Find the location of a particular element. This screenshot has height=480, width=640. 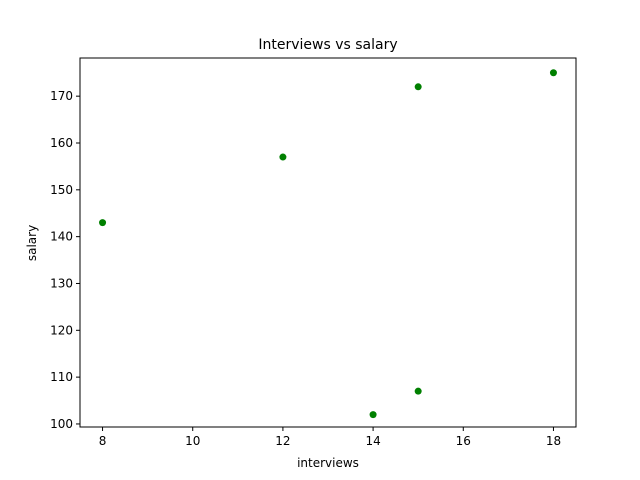

y-tick-label: 150 is located at coordinates (61, 190).